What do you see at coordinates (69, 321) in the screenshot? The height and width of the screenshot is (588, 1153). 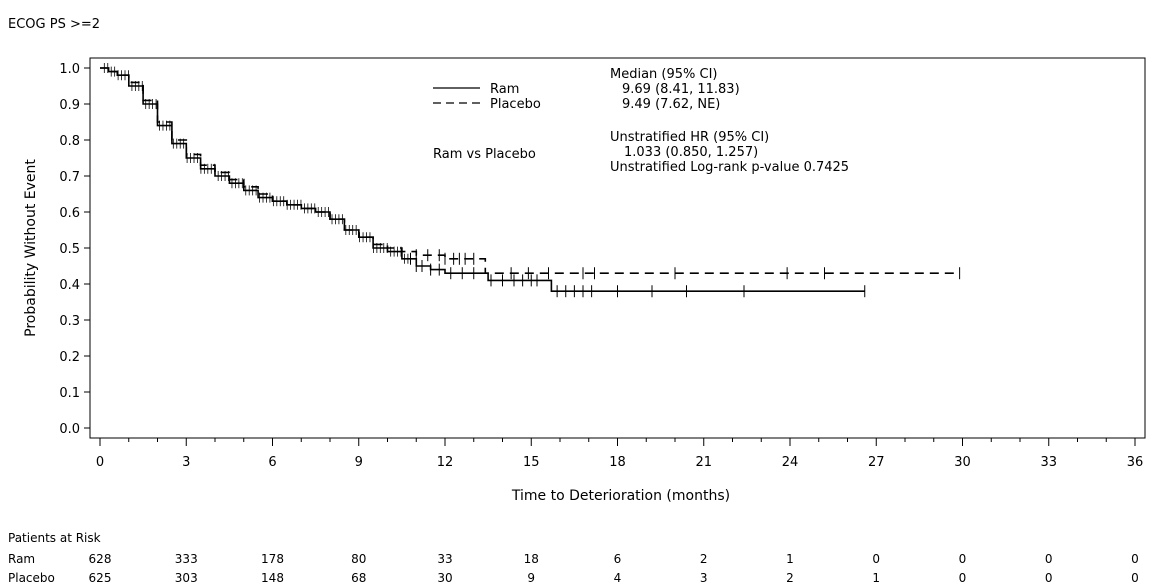 I see `y-tick-label: 0.3` at bounding box center [69, 321].